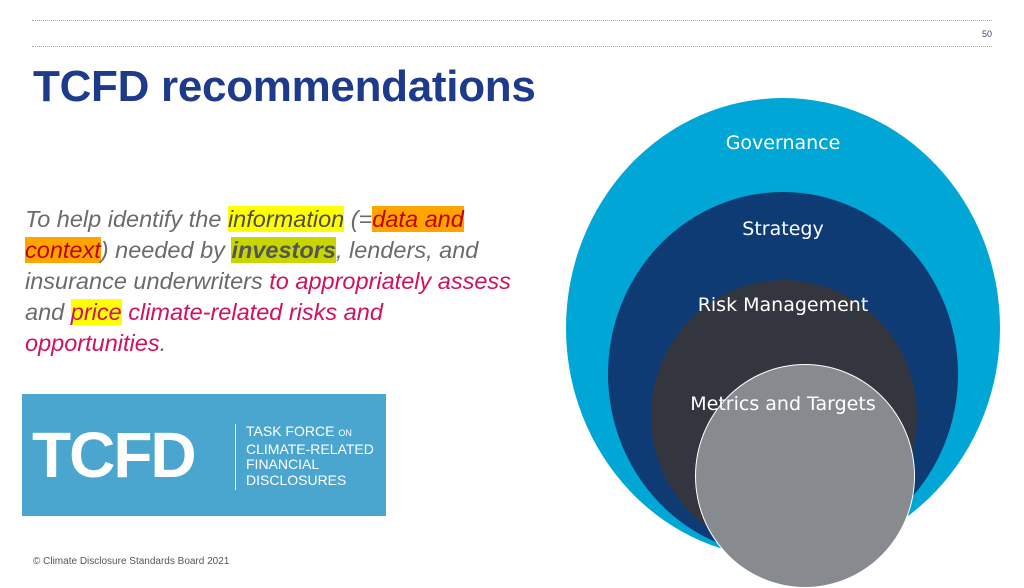 The image size is (1024, 588). I want to click on logo-line-4: DISCLOSURES, so click(296, 479).